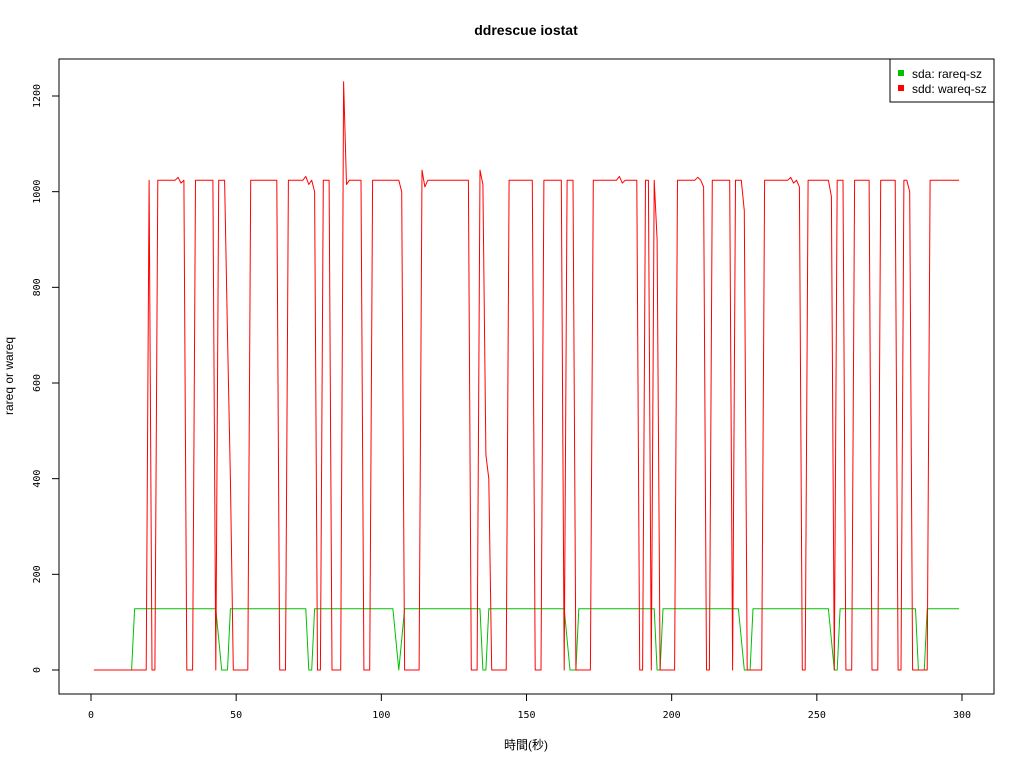 This screenshot has width=1024, height=768. Describe the element at coordinates (526, 715) in the screenshot. I see `x-tick-label: 150` at that location.